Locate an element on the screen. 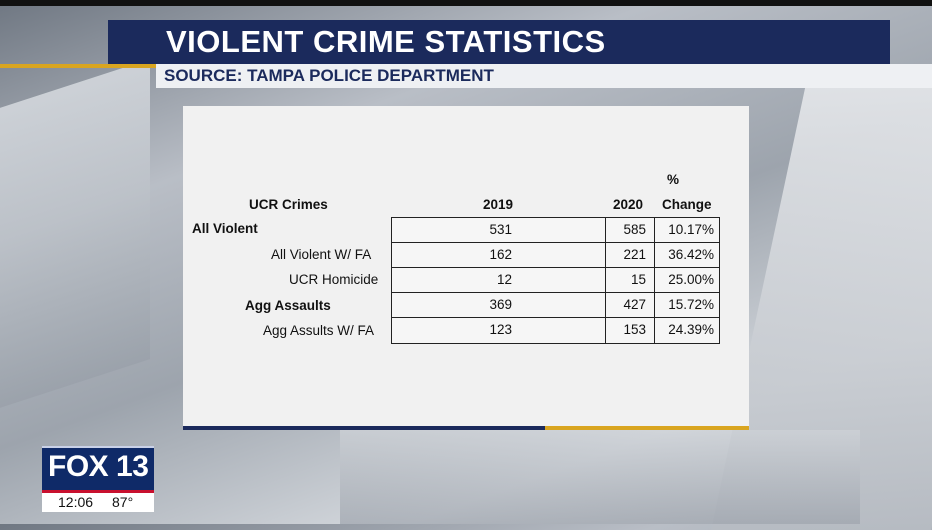 The height and width of the screenshot is (530, 932). value-change: 10.17% is located at coordinates (691, 229).